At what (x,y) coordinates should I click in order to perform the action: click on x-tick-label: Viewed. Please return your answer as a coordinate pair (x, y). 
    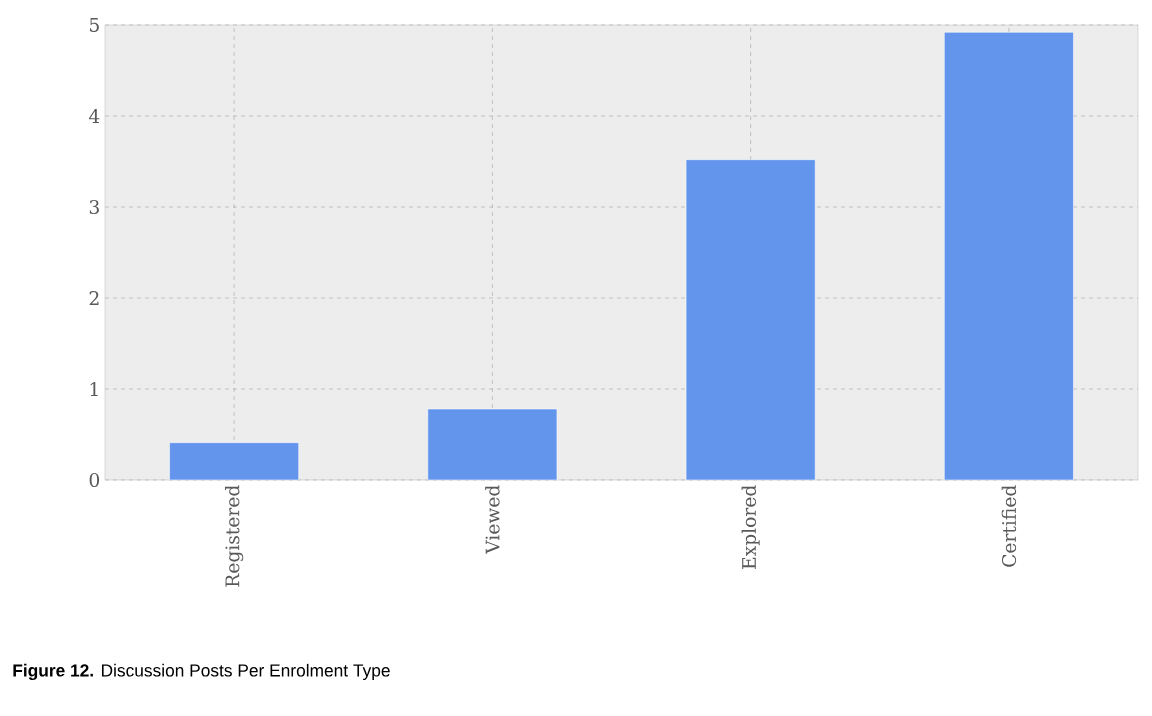
    Looking at the image, I should click on (492, 520).